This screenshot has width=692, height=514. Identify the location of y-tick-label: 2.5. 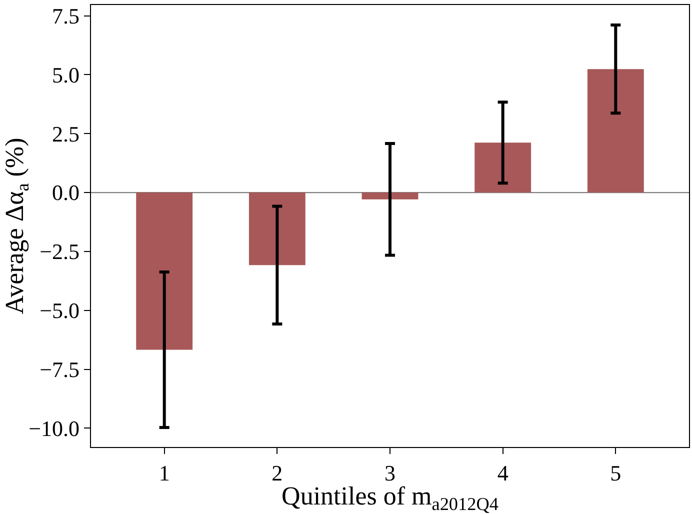
(66, 133).